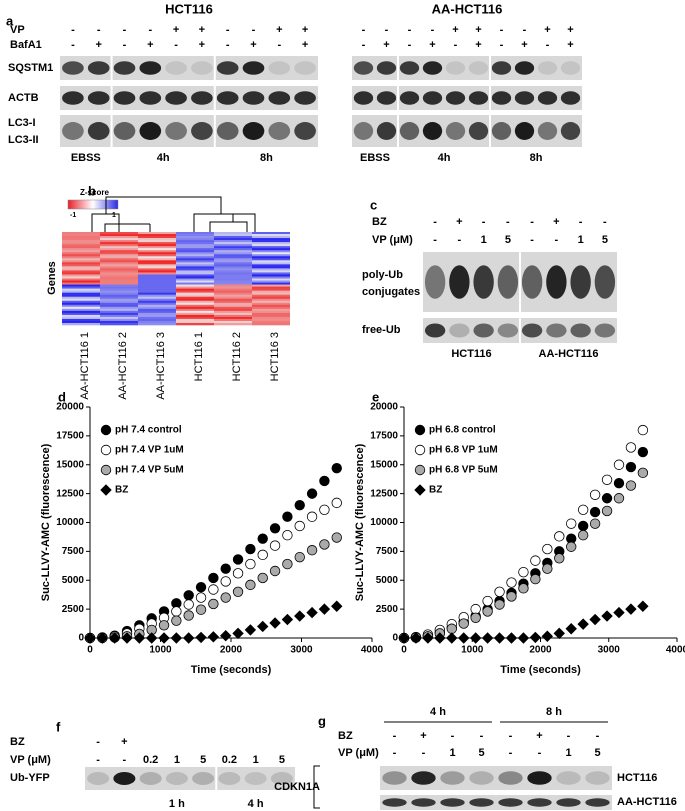 This screenshot has width=685, height=811. I want to click on panel-label: a, so click(10, 20).